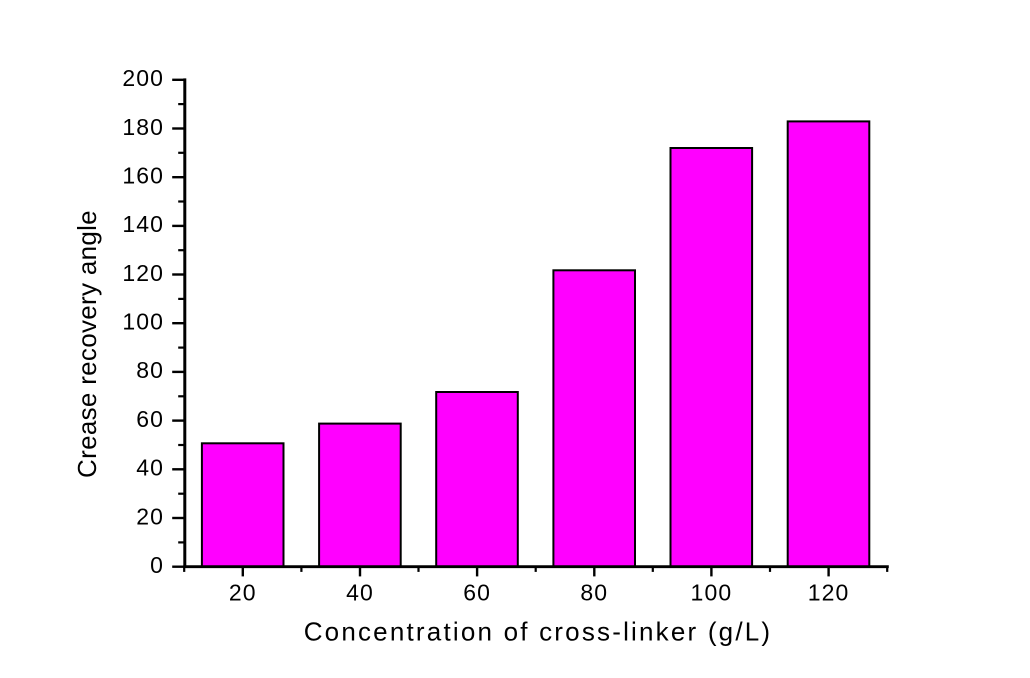 The image size is (1030, 678). I want to click on svg-text: 180, so click(143, 127).